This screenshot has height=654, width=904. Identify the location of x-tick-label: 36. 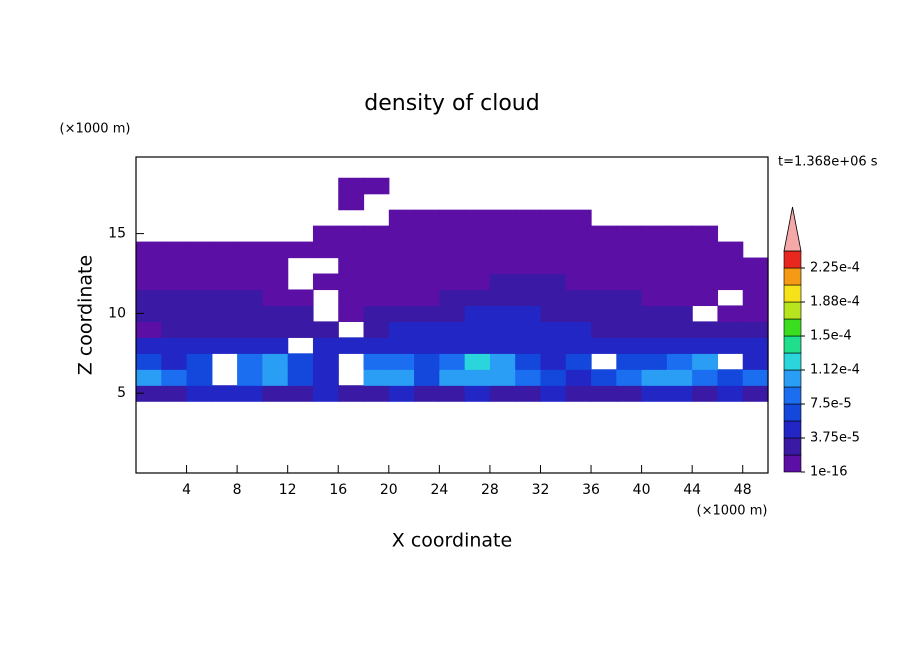
(591, 490).